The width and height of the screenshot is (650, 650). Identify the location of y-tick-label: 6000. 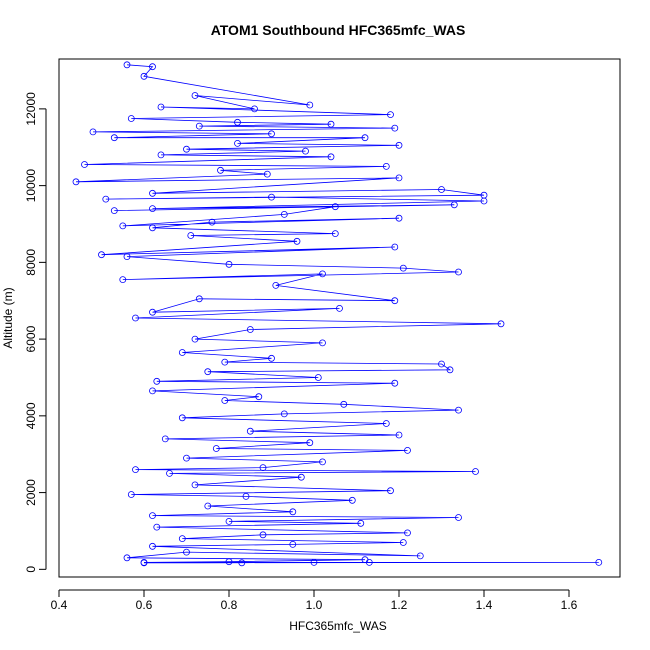
(31, 338).